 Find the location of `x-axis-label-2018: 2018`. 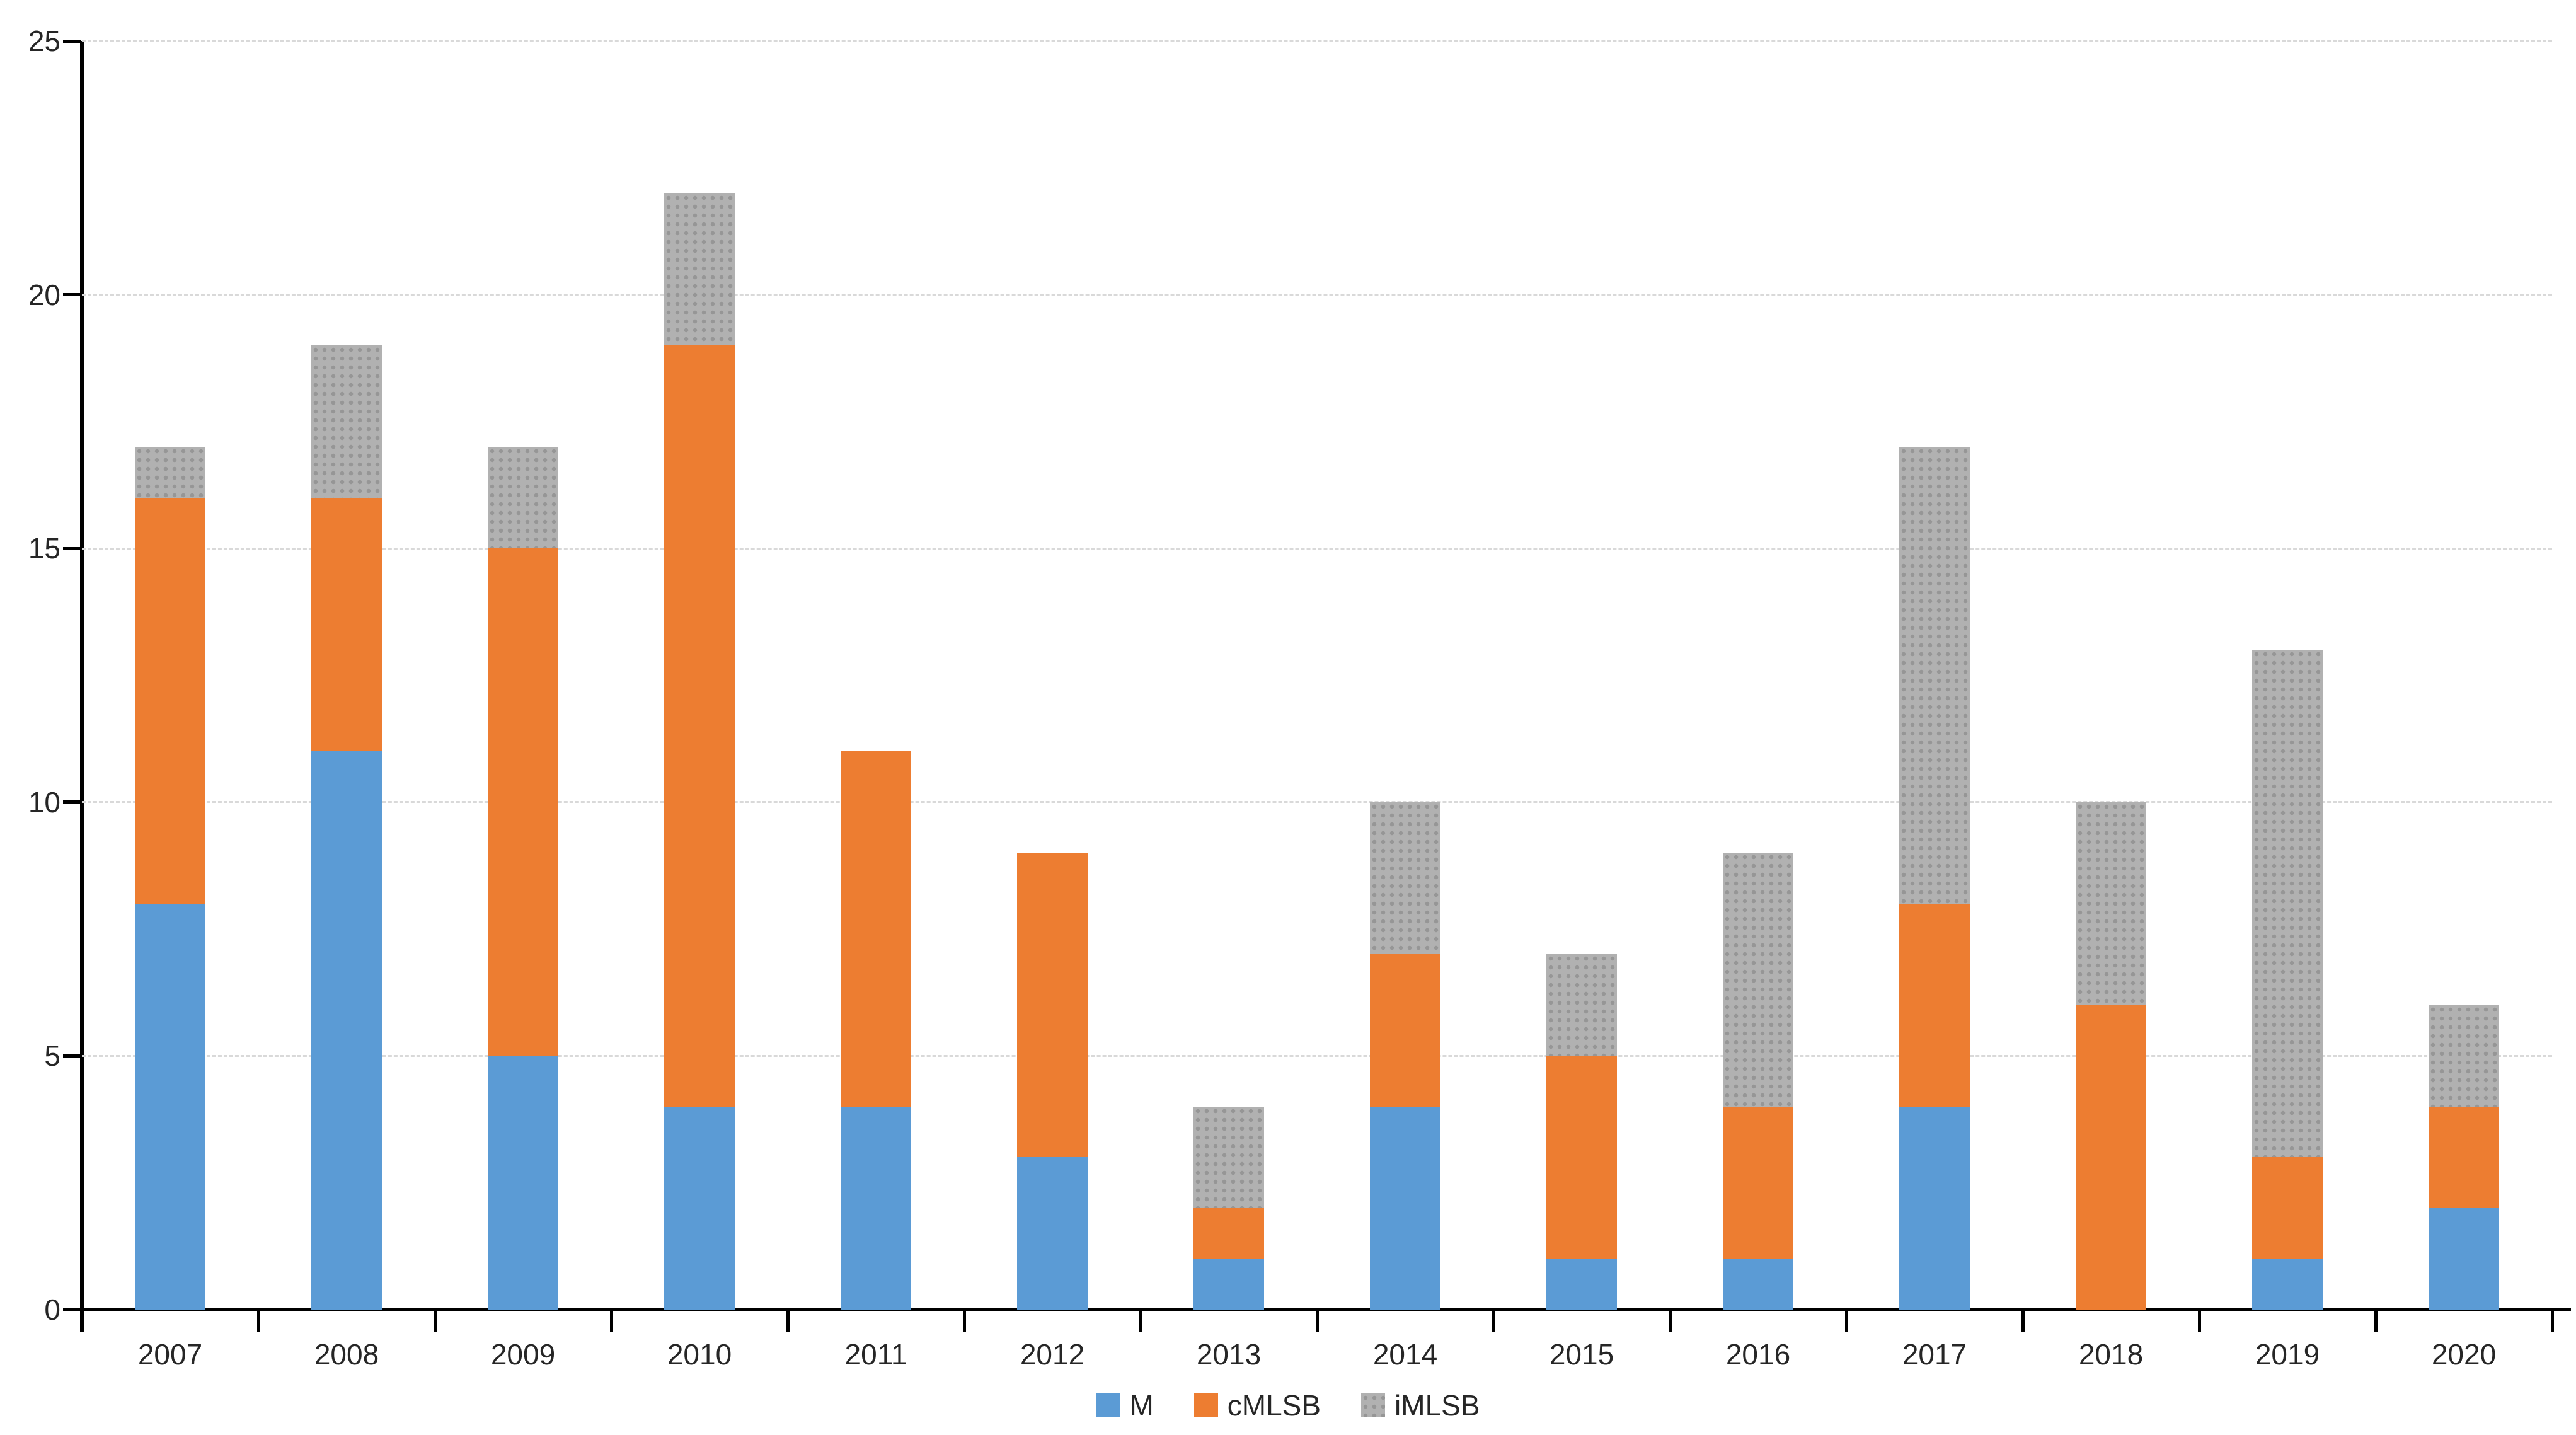

x-axis-label-2018: 2018 is located at coordinates (2111, 1355).